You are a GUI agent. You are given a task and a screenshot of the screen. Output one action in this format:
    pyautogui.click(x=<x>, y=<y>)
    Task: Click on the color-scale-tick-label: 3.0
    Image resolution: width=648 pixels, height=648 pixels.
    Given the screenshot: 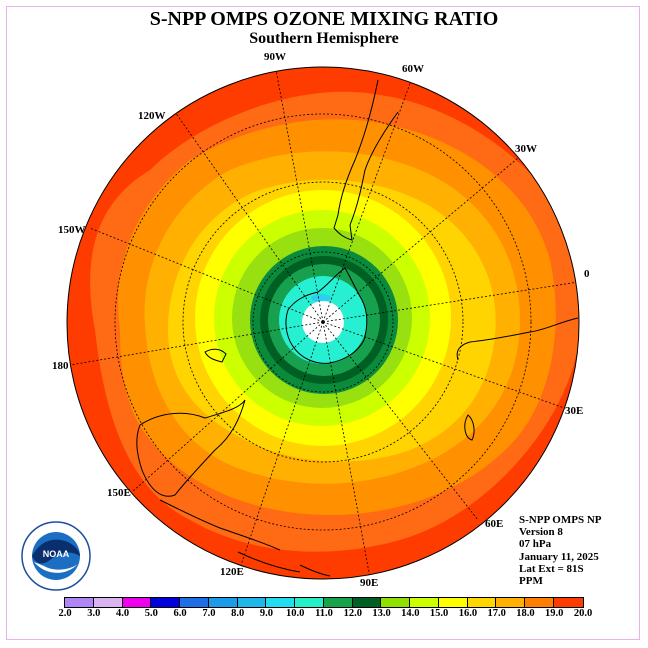 What is the action you would take?
    pyautogui.click(x=94, y=613)
    